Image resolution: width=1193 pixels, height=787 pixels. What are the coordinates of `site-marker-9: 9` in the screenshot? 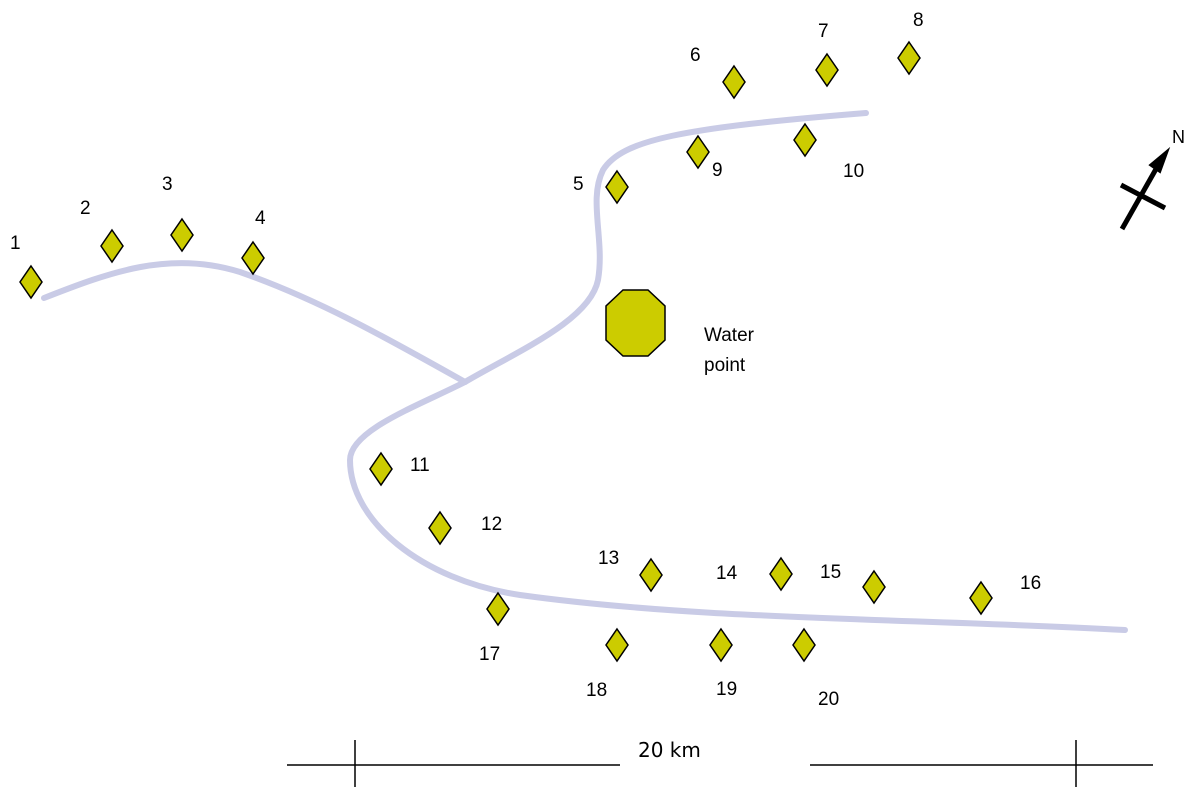 It's located at (704, 157).